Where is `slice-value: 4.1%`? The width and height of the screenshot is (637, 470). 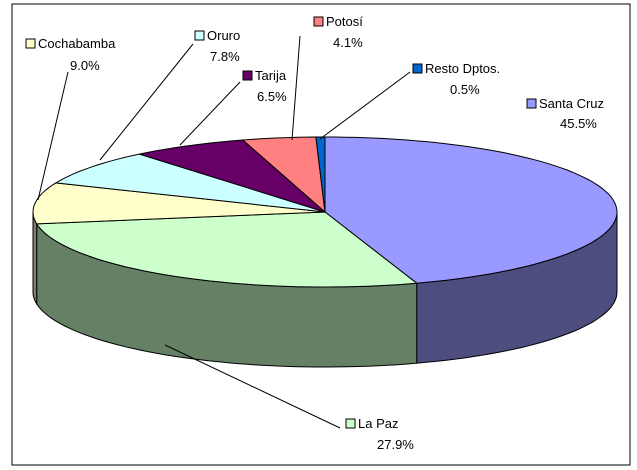 slice-value: 4.1% is located at coordinates (348, 42).